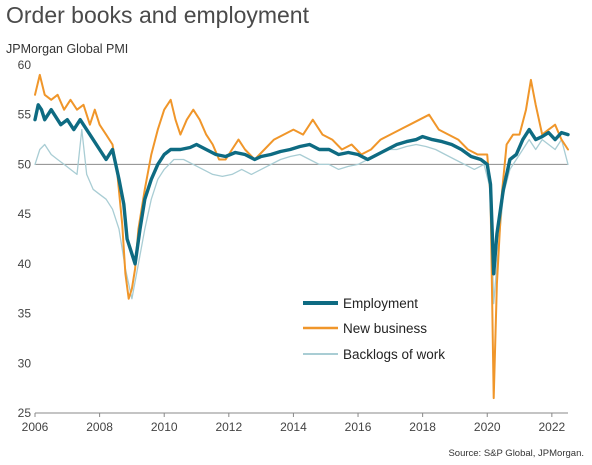 Image resolution: width=592 pixels, height=465 pixels. What do you see at coordinates (516, 453) in the screenshot?
I see `source-note: Source: S&P Global, JPMorgan.` at bounding box center [516, 453].